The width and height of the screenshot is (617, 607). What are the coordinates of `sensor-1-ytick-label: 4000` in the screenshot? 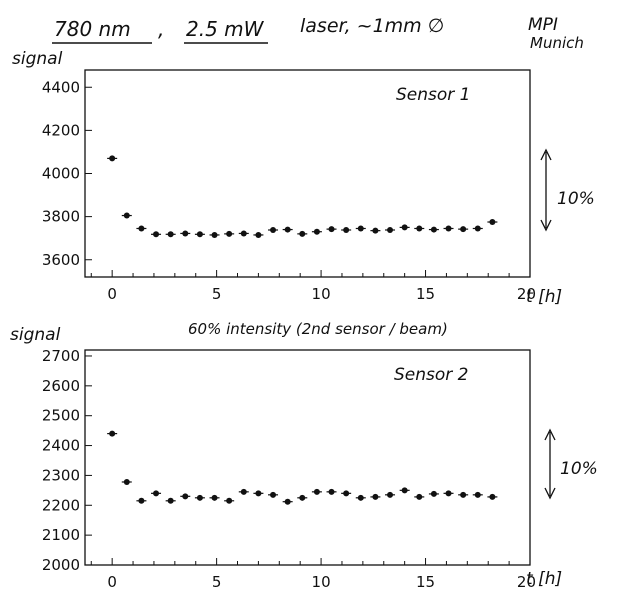 It's located at (61, 174).